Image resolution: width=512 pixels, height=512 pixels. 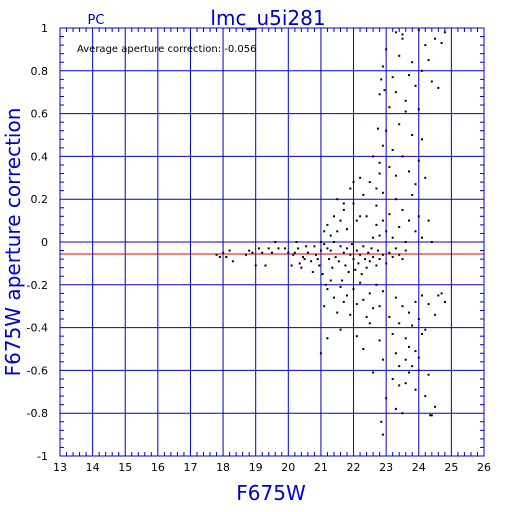 I want to click on x-tick-labels: 13 14 15 16 17 18 19 20 21 22 23 24 25 26, so click(x=272, y=467).